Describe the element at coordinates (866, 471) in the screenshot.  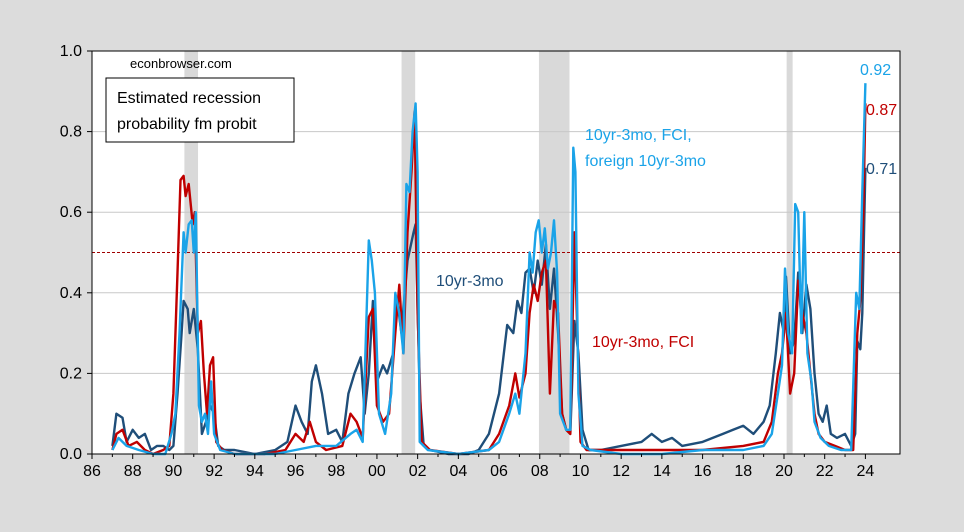
I see `x-tick-label: 24` at that location.